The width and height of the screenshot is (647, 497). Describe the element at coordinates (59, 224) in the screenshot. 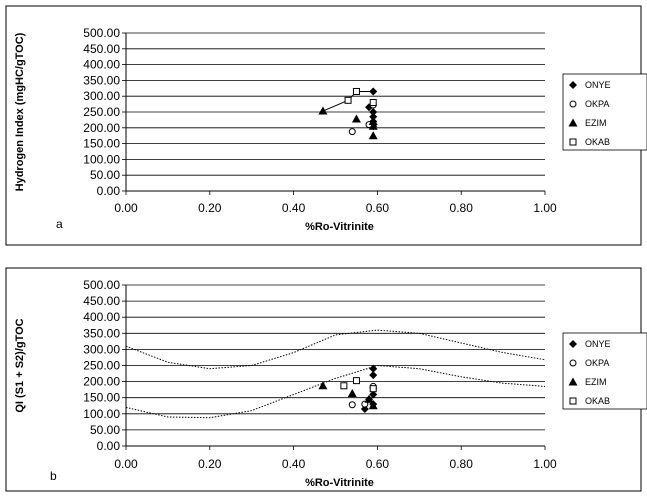

I see `panel-label: a` at that location.